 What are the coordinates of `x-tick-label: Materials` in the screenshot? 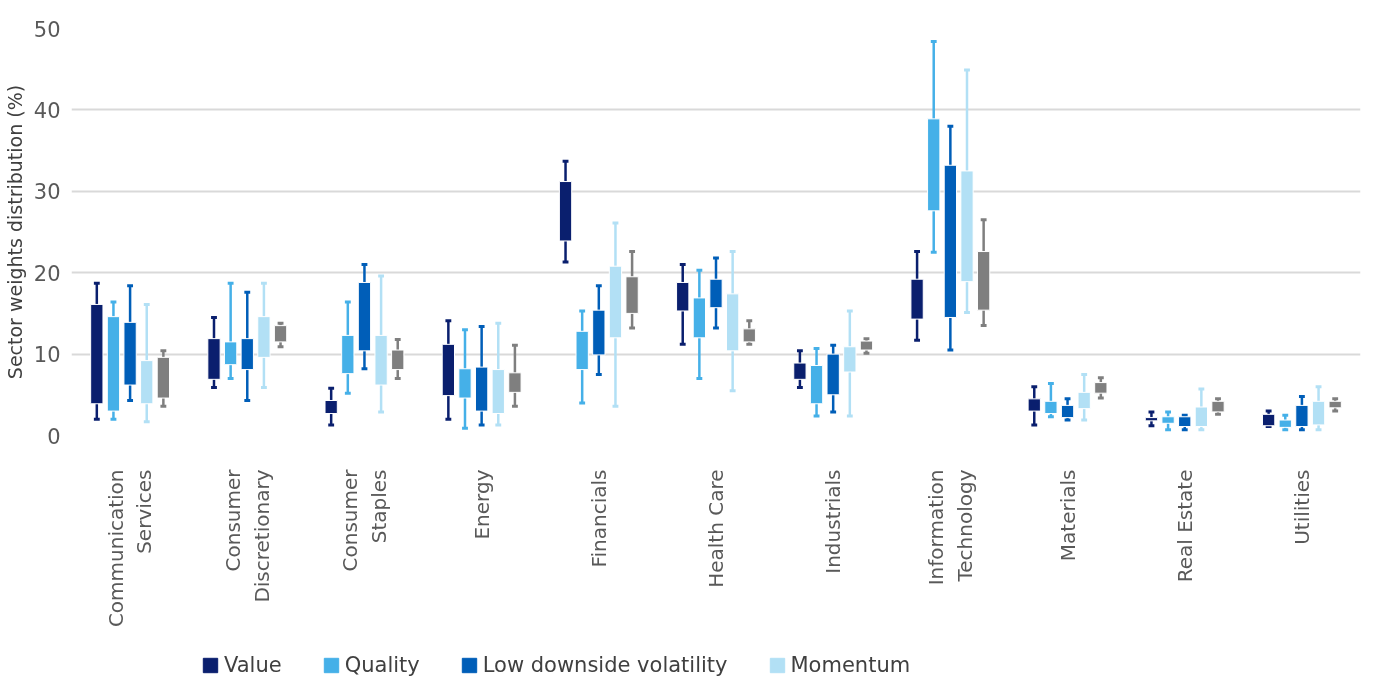 It's located at (1067, 515).